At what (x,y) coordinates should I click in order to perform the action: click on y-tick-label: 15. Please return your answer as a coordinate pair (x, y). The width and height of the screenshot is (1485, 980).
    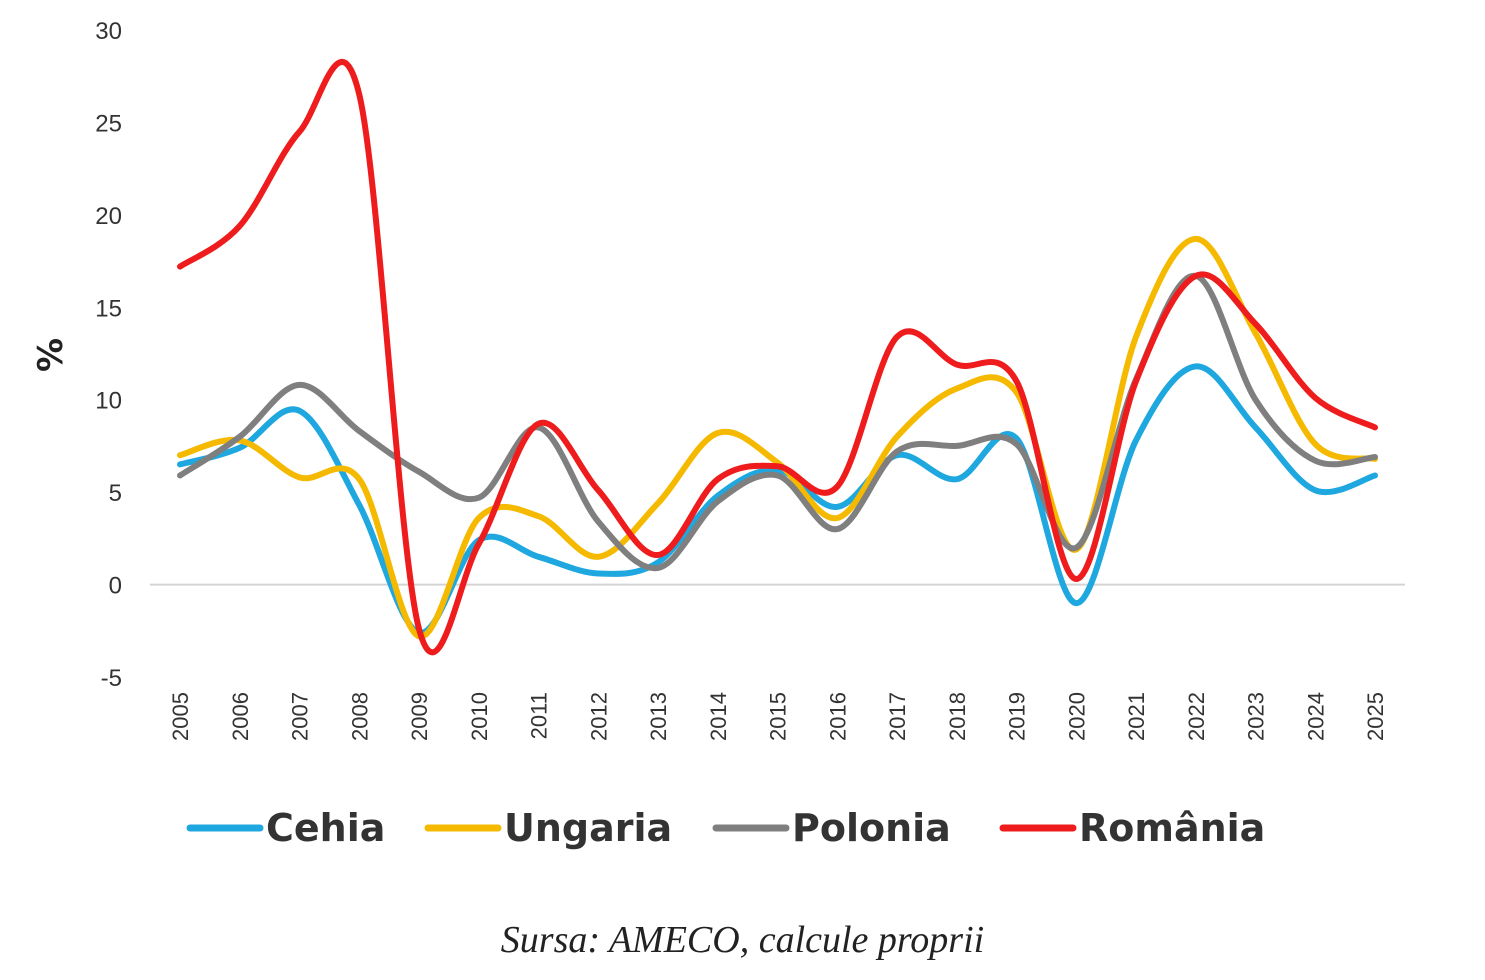
    Looking at the image, I should click on (108, 308).